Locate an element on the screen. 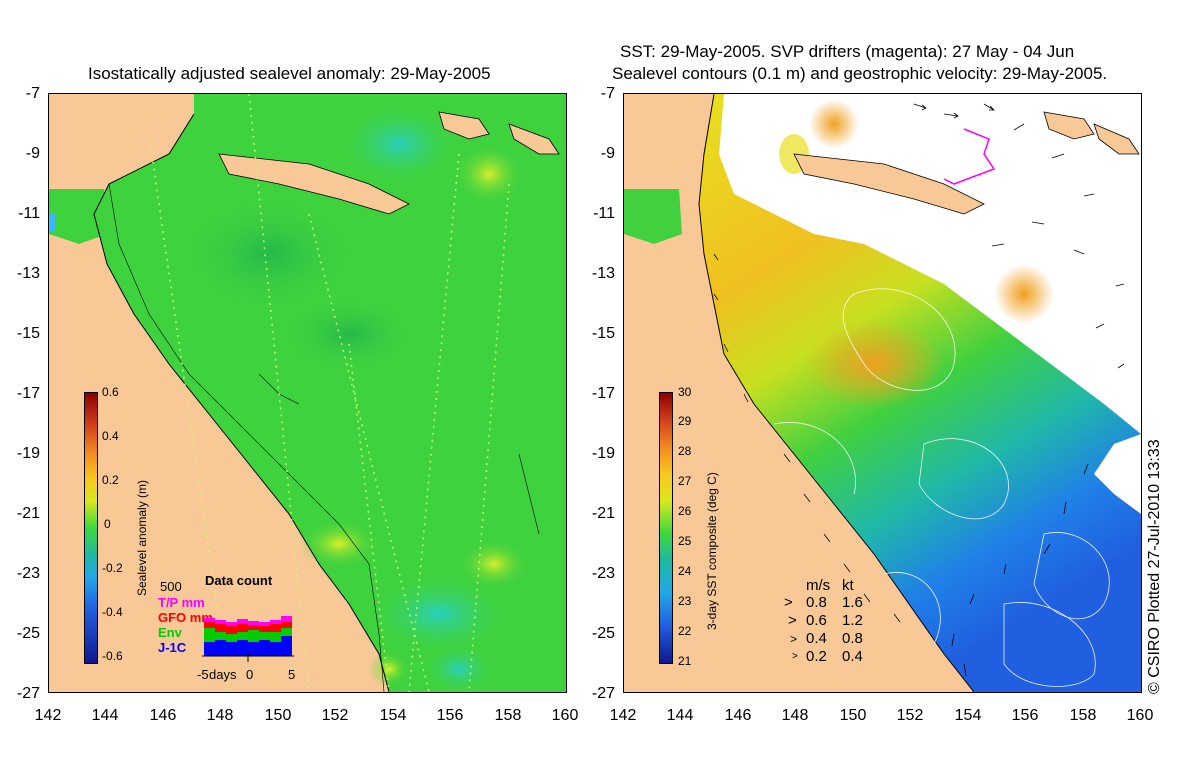 Image resolution: width=1200 pixels, height=780 pixels. left-x-tick: 154 is located at coordinates (393, 715).